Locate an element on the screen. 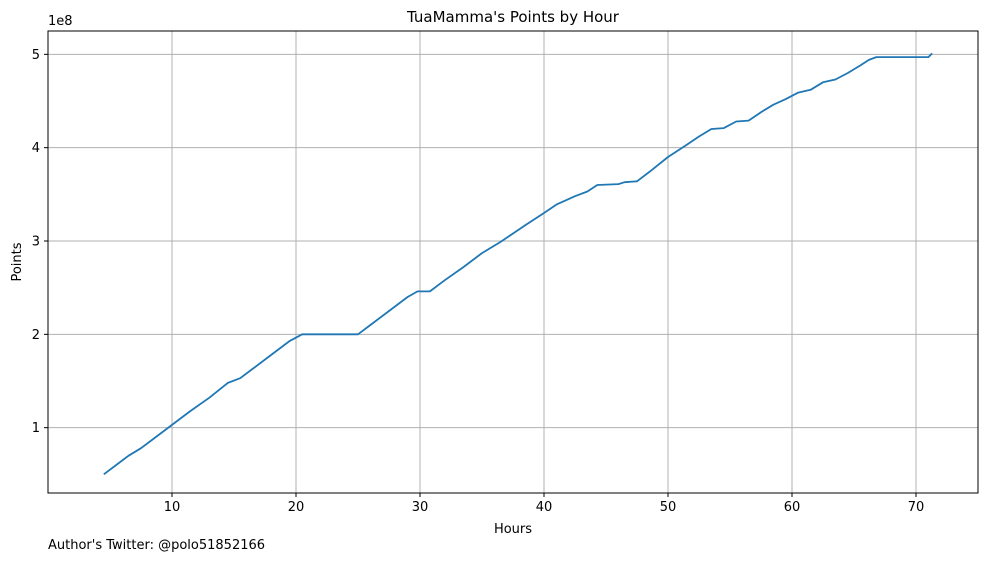 This screenshot has height=562, width=988. x-axis-ticks: 10 20 30 40 50 60 70 is located at coordinates (544, 504).